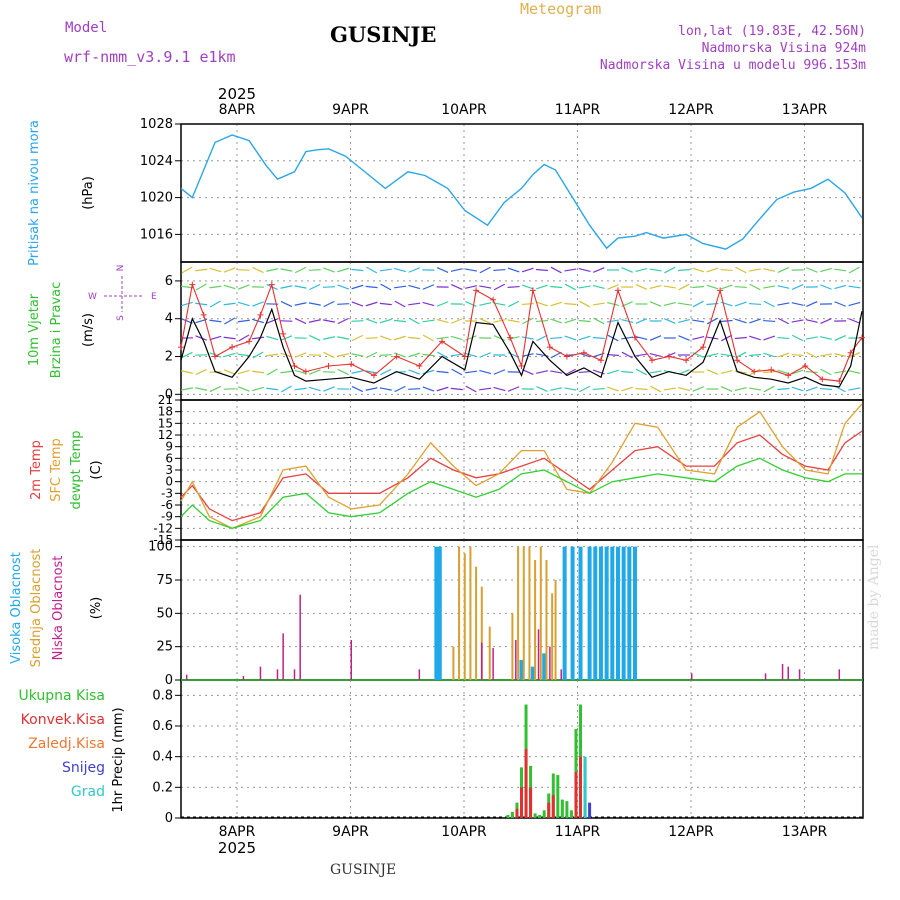 The height and width of the screenshot is (900, 900). Describe the element at coordinates (165, 400) in the screenshot. I see `y-tick-label: 21` at that location.